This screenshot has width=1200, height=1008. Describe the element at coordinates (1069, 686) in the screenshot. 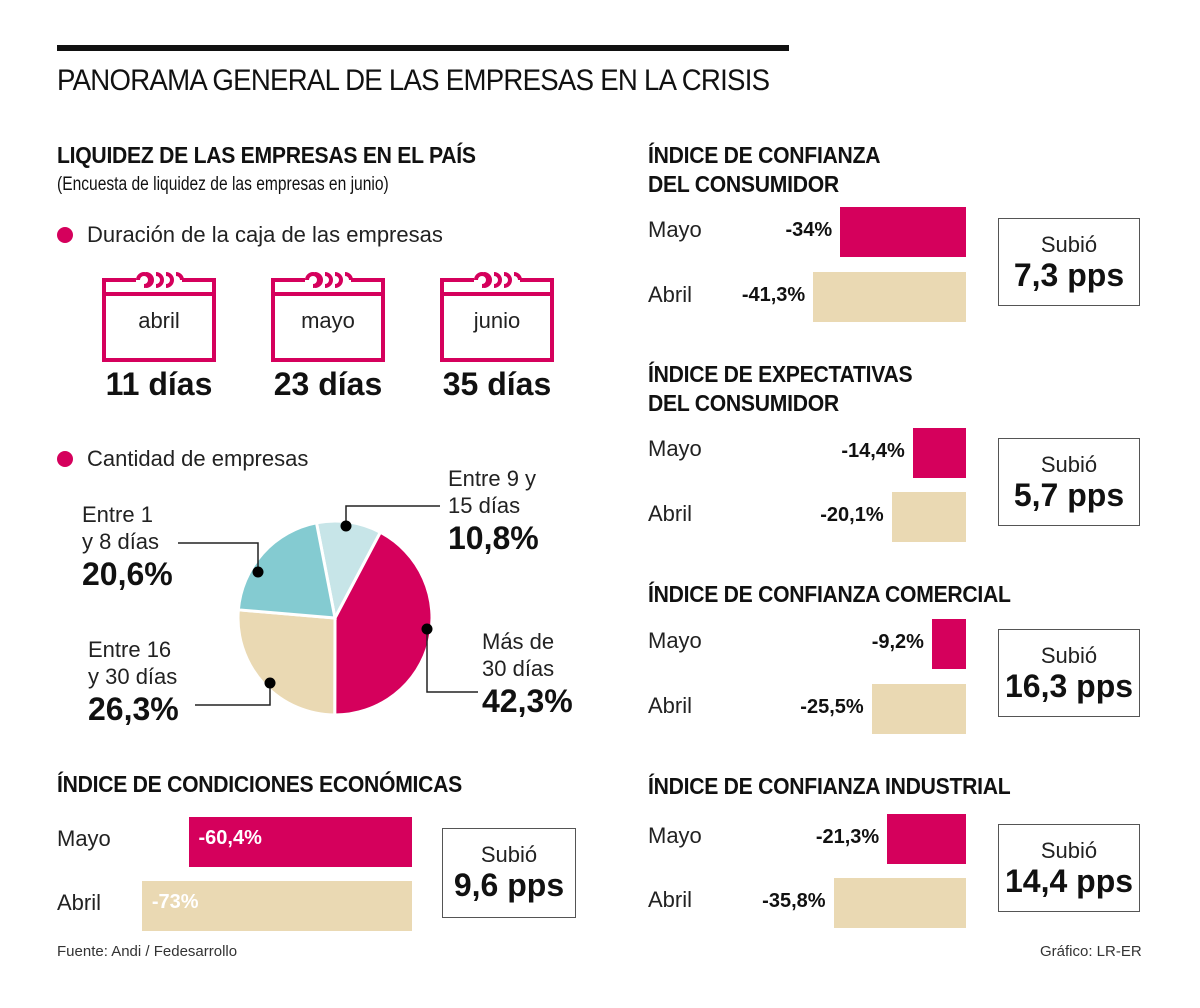

I see `change-value: 16,3 pps` at that location.